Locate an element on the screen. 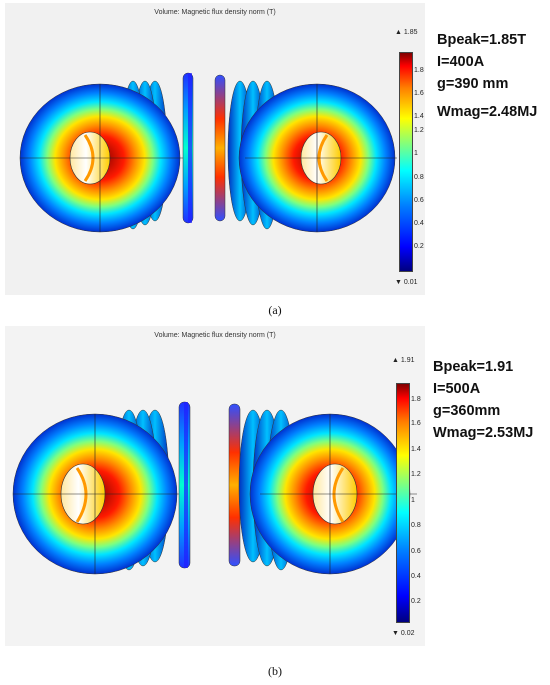 The height and width of the screenshot is (685, 550). param-wmag: Wmag=2.48MJ is located at coordinates (487, 112).